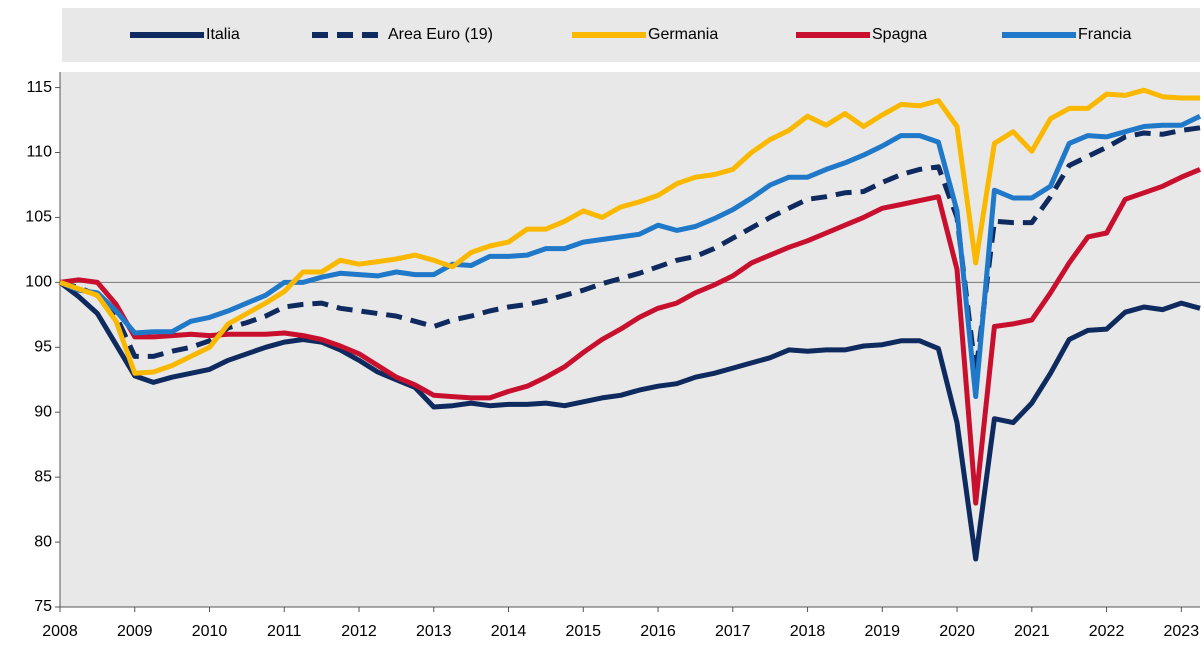 The width and height of the screenshot is (1204, 651). What do you see at coordinates (39, 152) in the screenshot?
I see `y-tick-label: 110` at bounding box center [39, 152].